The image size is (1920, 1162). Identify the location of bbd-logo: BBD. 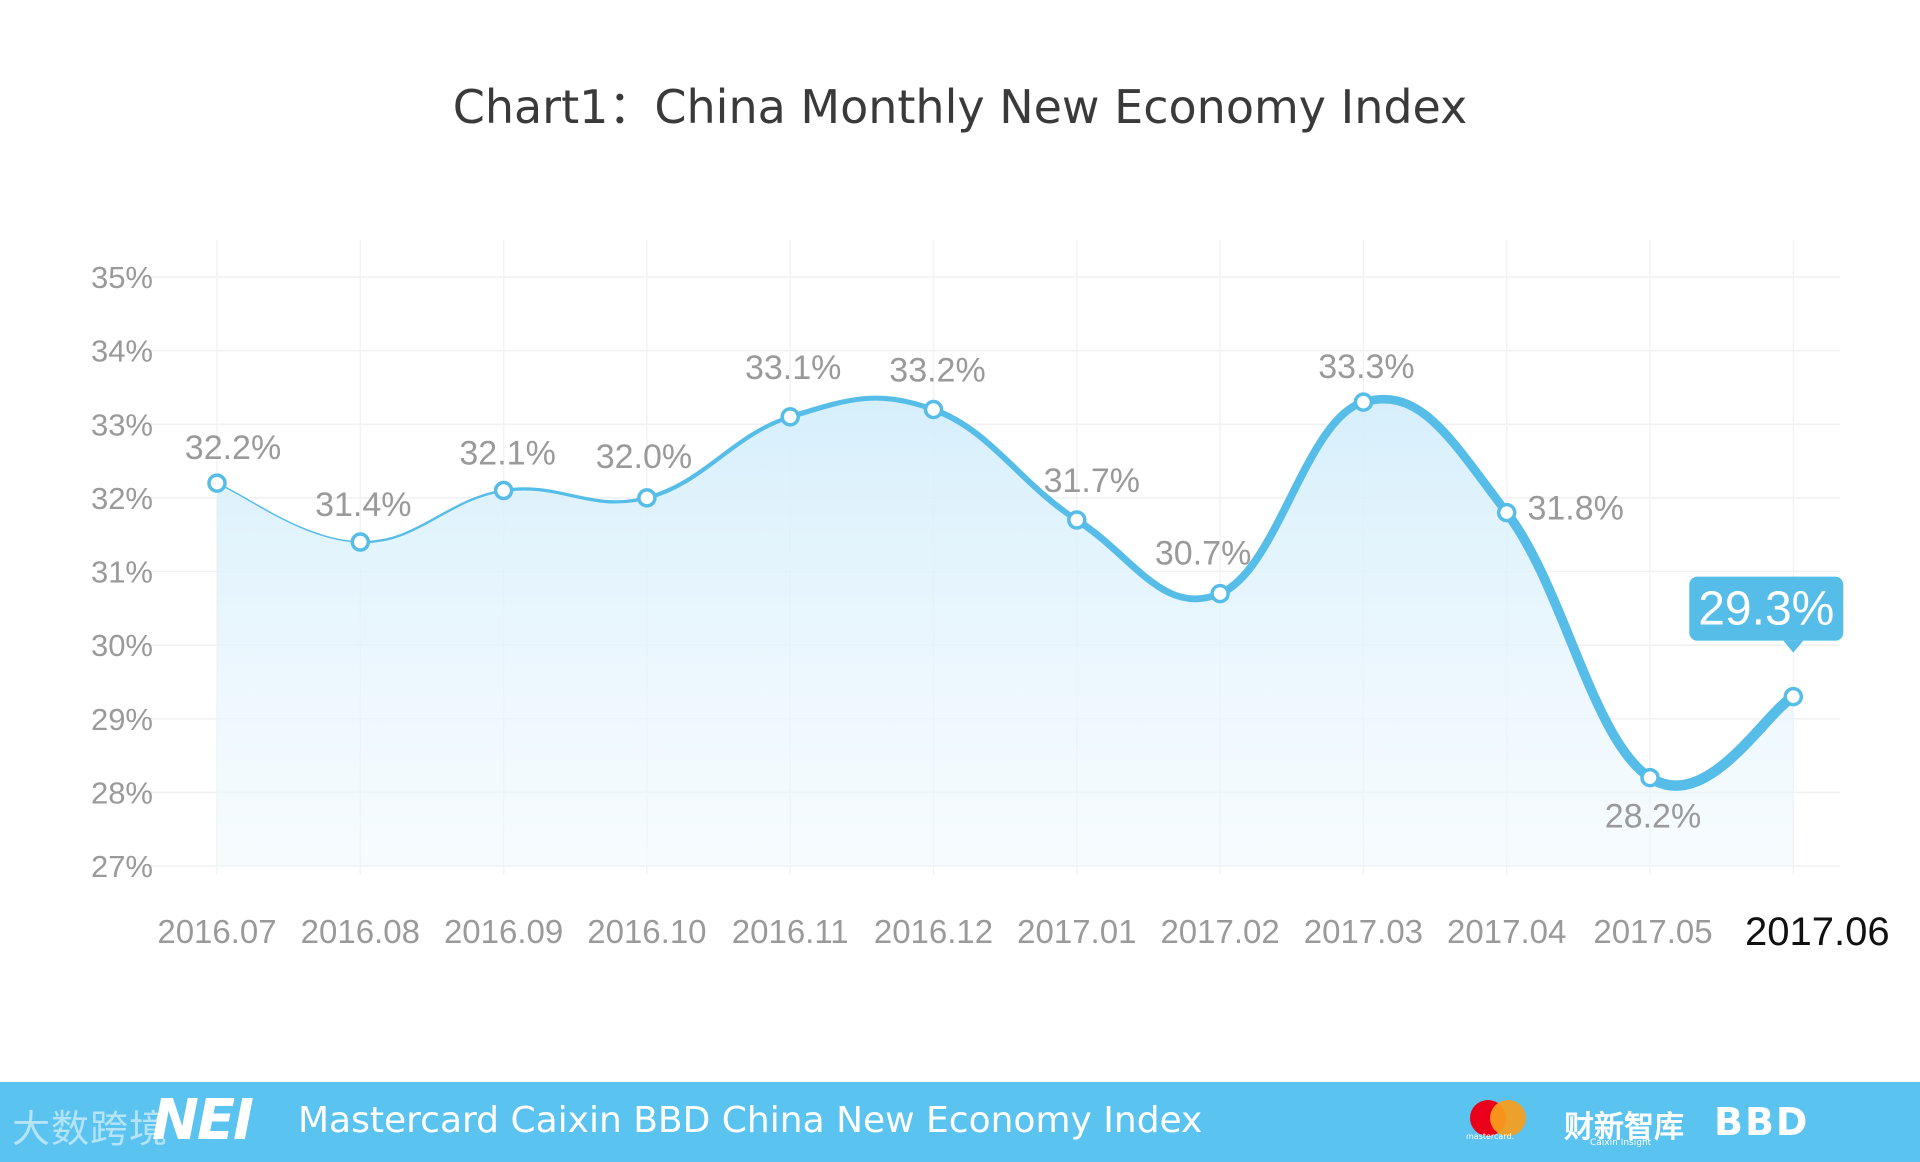
(1762, 1122).